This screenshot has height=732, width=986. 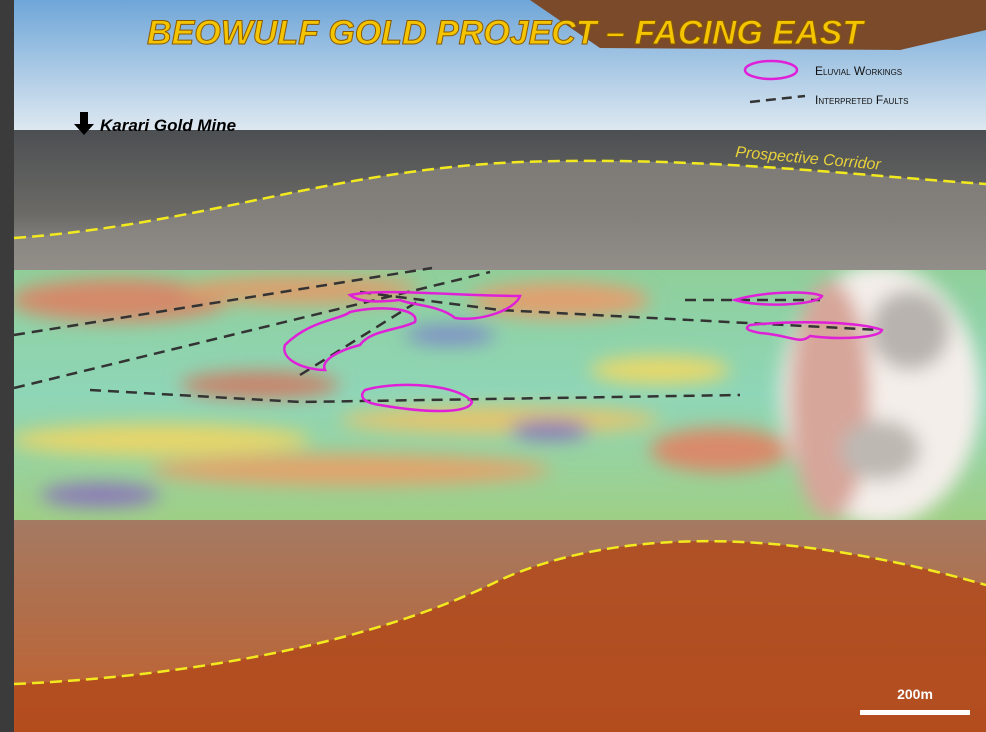 I want to click on eluvial-workings, so click(x=583, y=351).